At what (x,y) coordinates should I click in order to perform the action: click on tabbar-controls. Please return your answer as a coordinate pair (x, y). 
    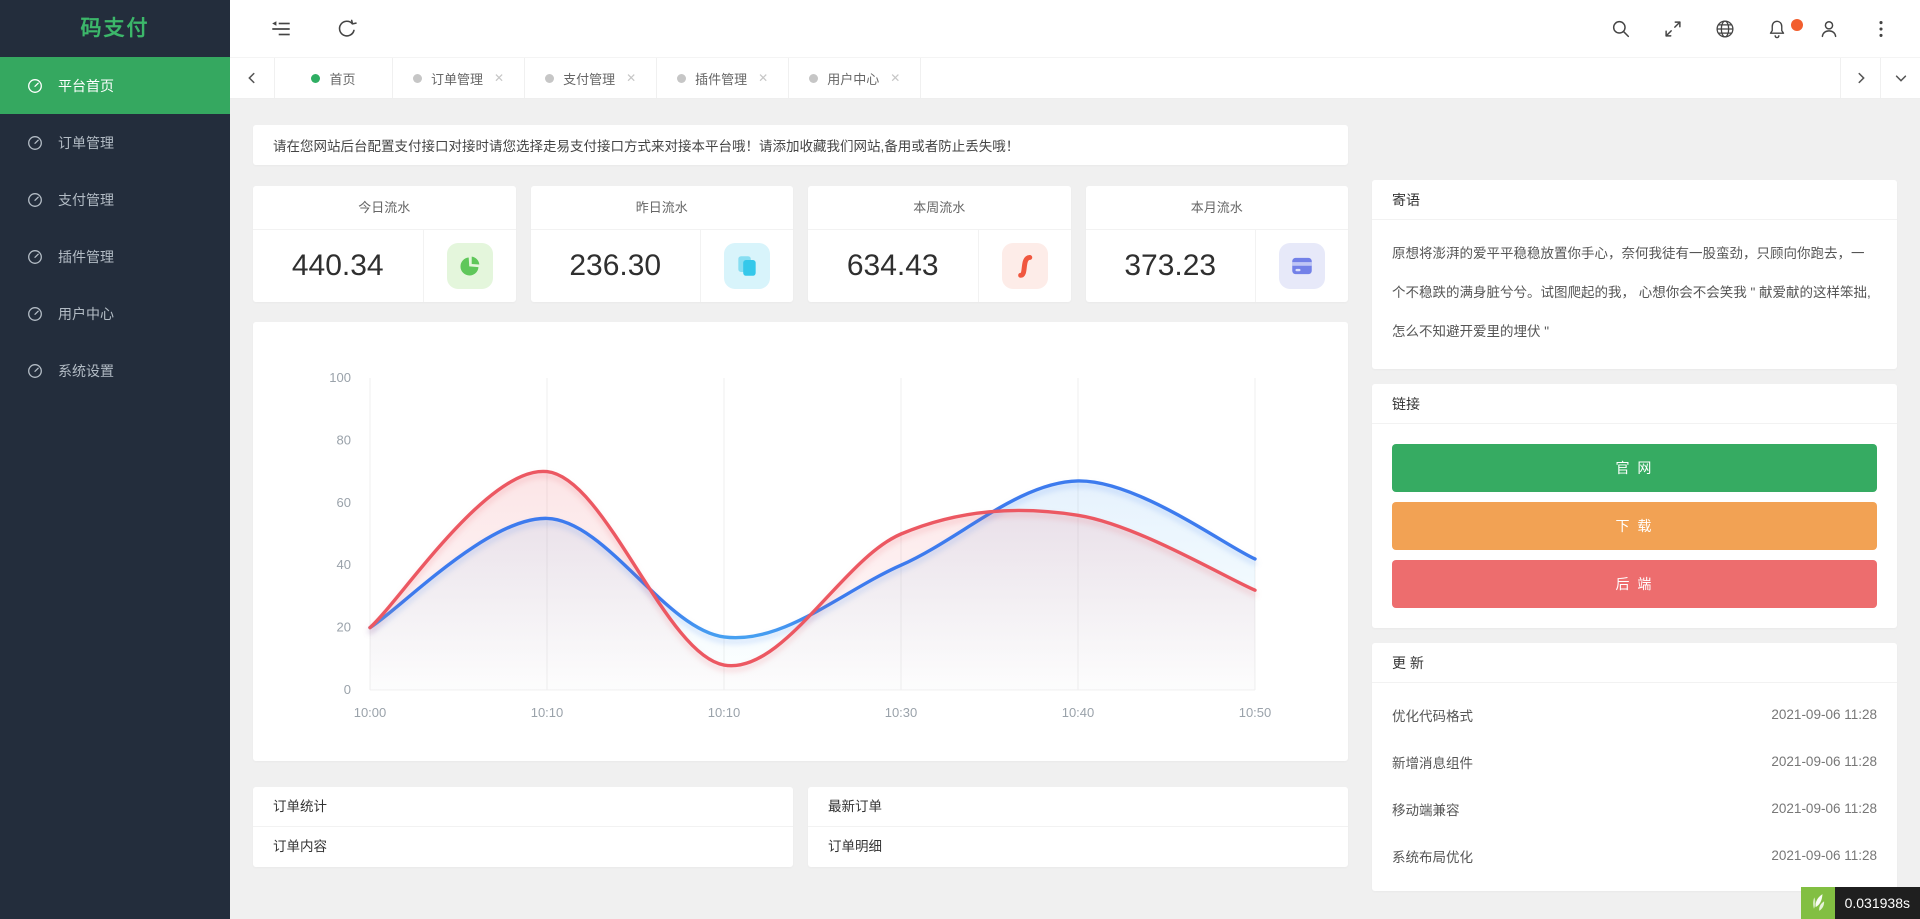
    Looking at the image, I should click on (1880, 78).